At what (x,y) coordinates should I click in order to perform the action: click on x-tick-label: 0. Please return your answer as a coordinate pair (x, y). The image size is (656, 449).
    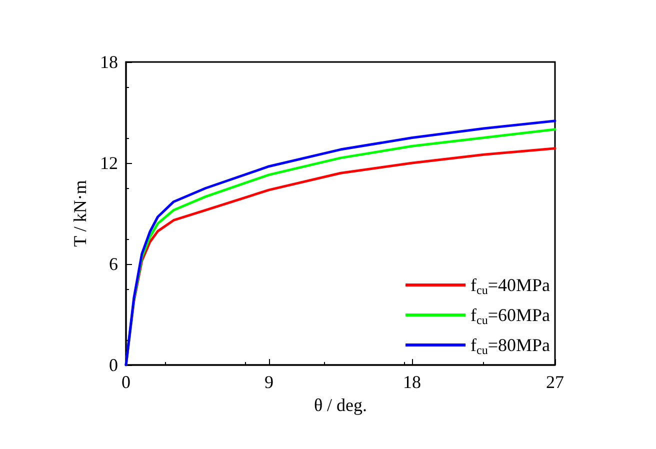
    Looking at the image, I should click on (126, 382).